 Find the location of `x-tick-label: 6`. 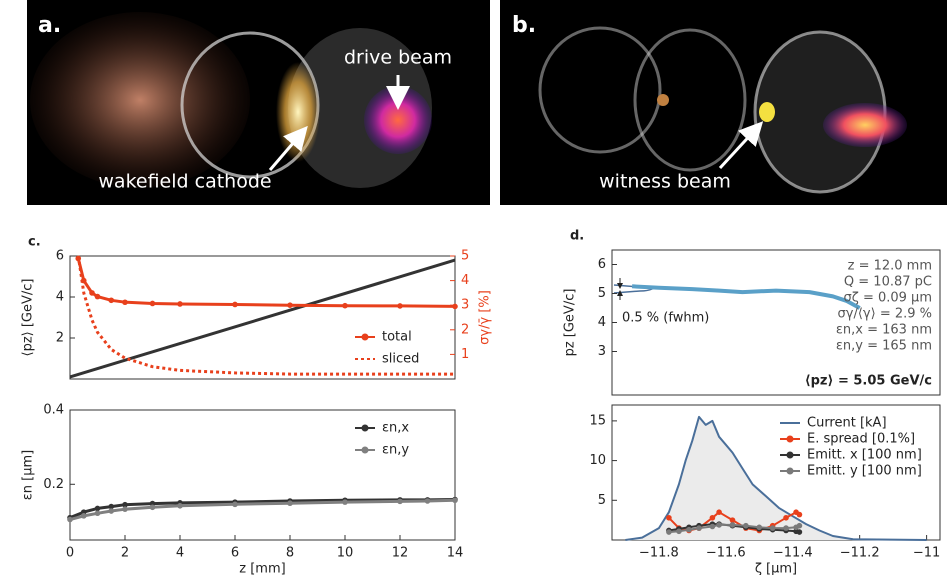

x-tick-label: 6 is located at coordinates (235, 553).